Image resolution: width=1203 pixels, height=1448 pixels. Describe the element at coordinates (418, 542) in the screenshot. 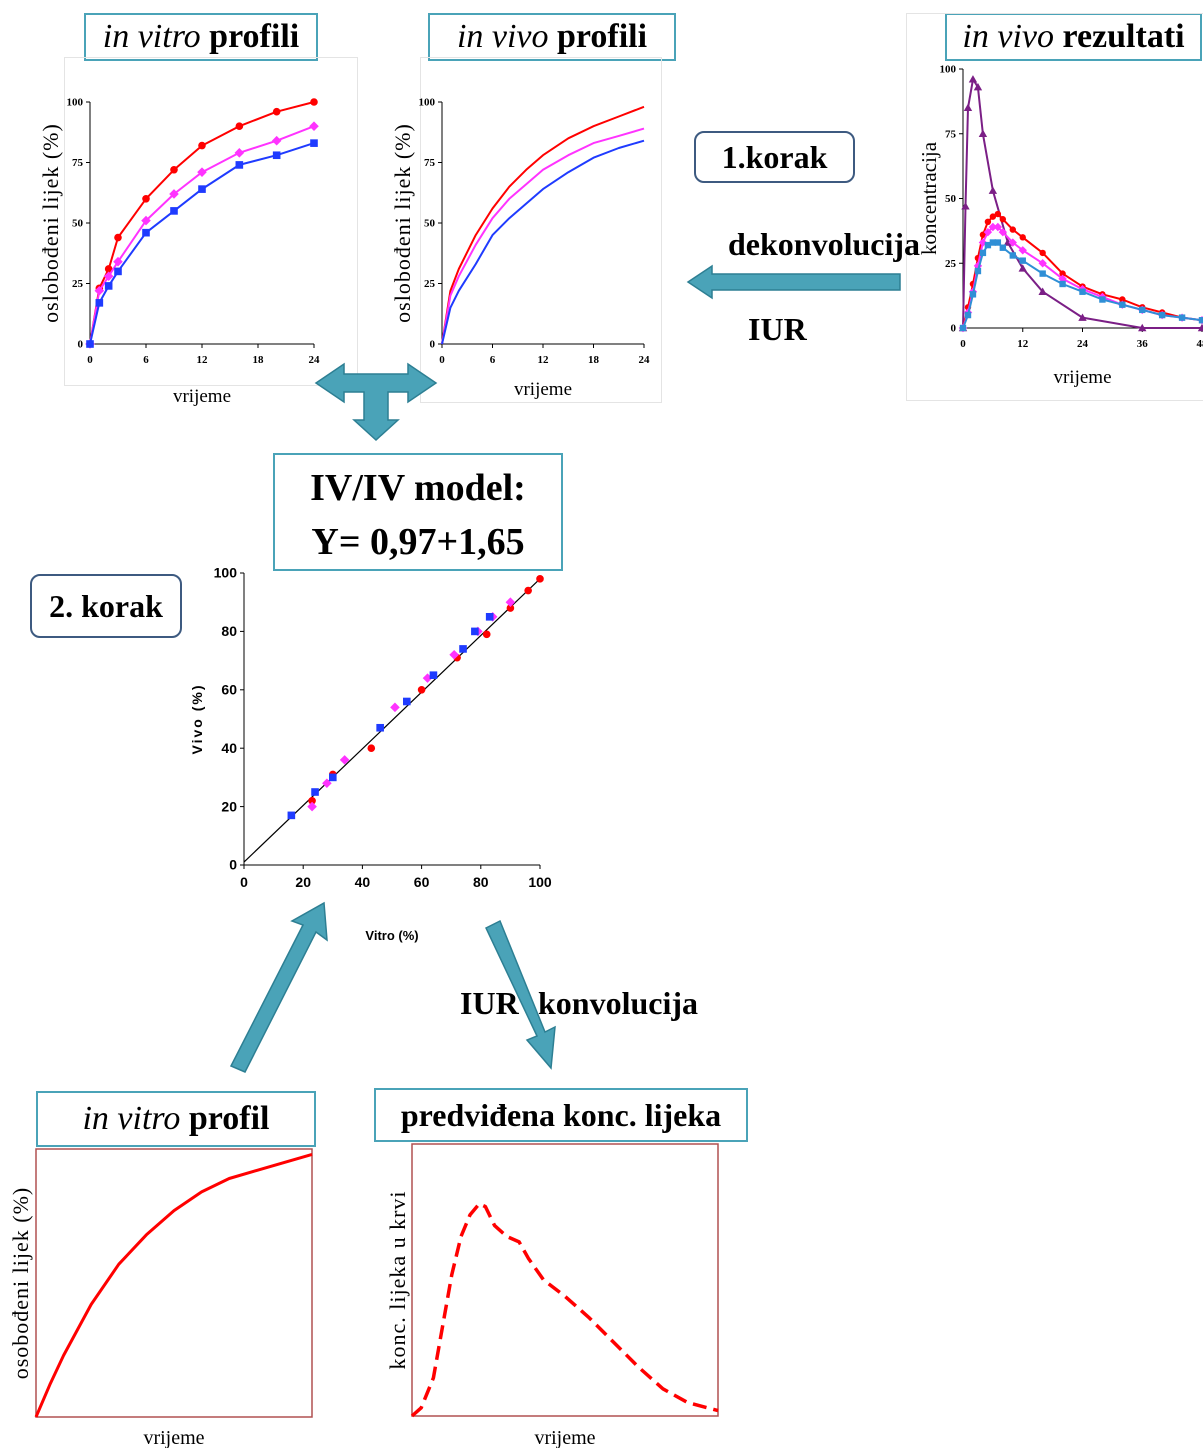

I see `model-line2: Y= 0,97+1,65` at that location.